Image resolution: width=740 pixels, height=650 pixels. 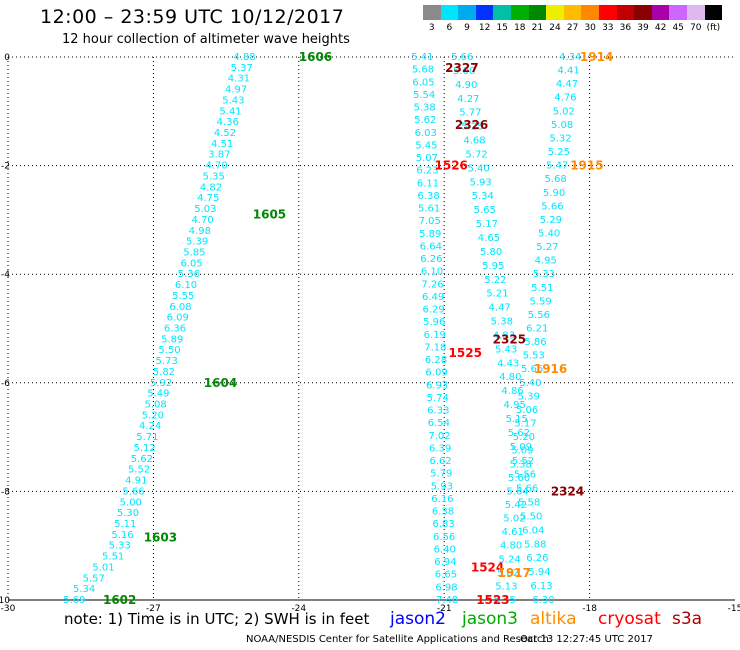 I want to click on swh-point: 5.11, so click(x=125, y=524).